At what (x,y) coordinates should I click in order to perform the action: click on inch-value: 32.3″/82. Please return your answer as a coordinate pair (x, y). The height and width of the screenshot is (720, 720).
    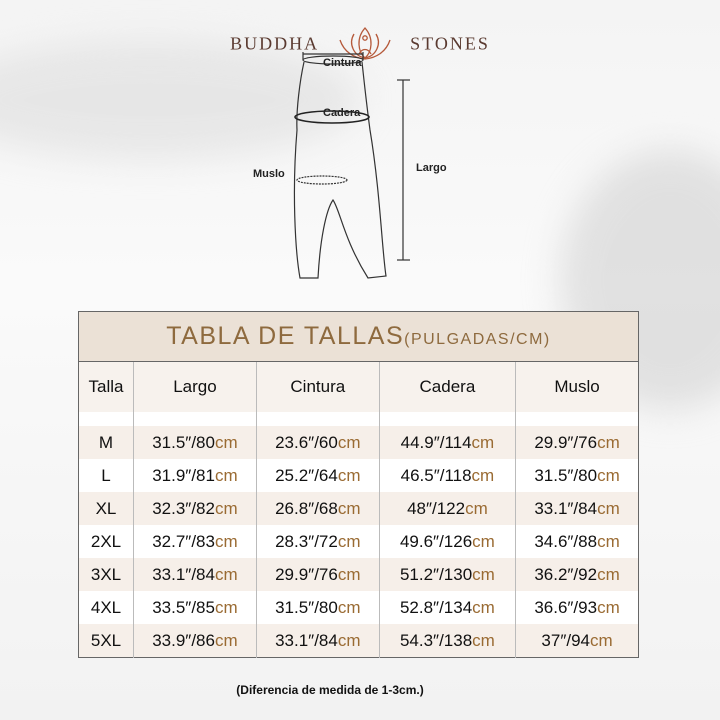
    Looking at the image, I should click on (183, 508).